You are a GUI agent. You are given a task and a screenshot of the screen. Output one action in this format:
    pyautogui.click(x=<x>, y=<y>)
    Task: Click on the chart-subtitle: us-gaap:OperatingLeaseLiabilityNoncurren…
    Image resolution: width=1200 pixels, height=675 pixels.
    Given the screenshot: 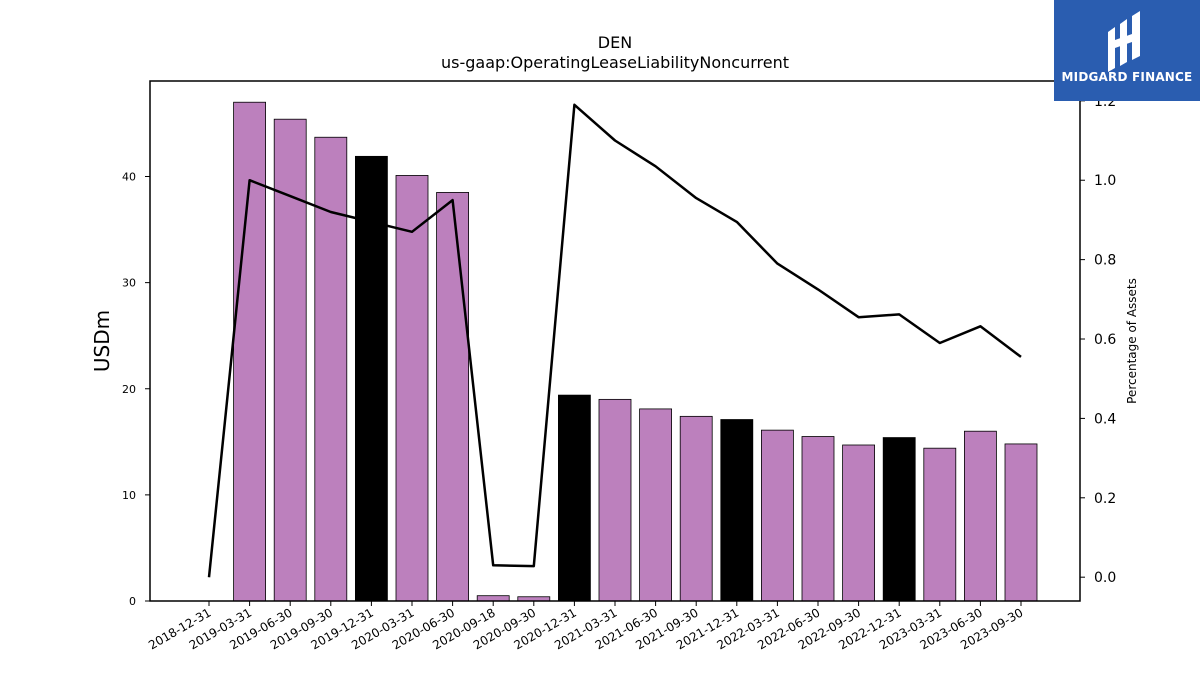 What is the action you would take?
    pyautogui.click(x=615, y=62)
    